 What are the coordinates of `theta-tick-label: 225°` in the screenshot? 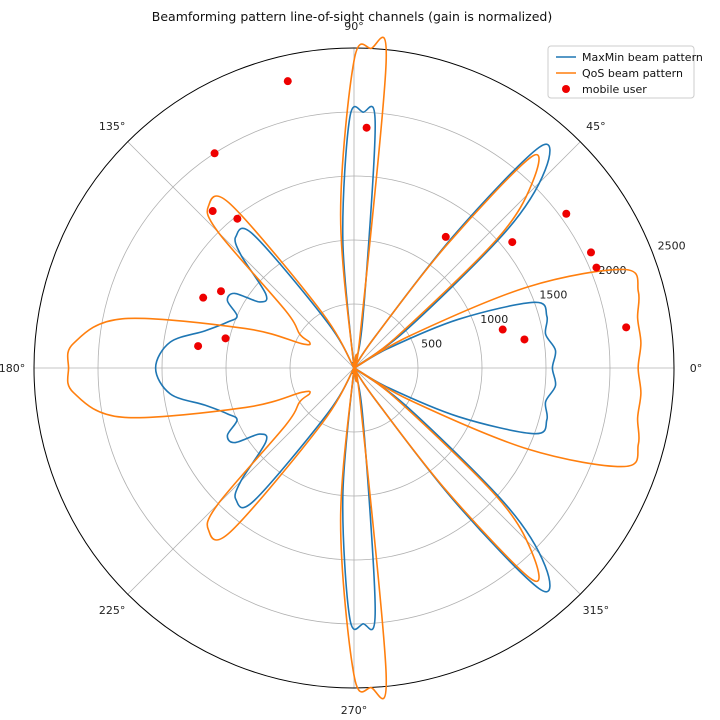 It's located at (112, 610).